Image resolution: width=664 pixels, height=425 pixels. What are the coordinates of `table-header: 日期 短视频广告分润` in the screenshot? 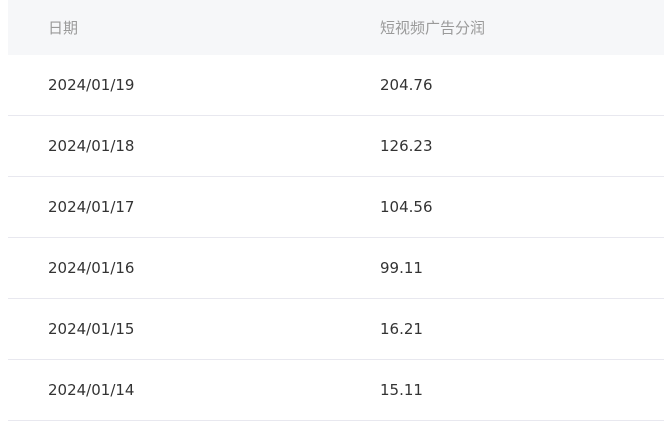 It's located at (336, 27).